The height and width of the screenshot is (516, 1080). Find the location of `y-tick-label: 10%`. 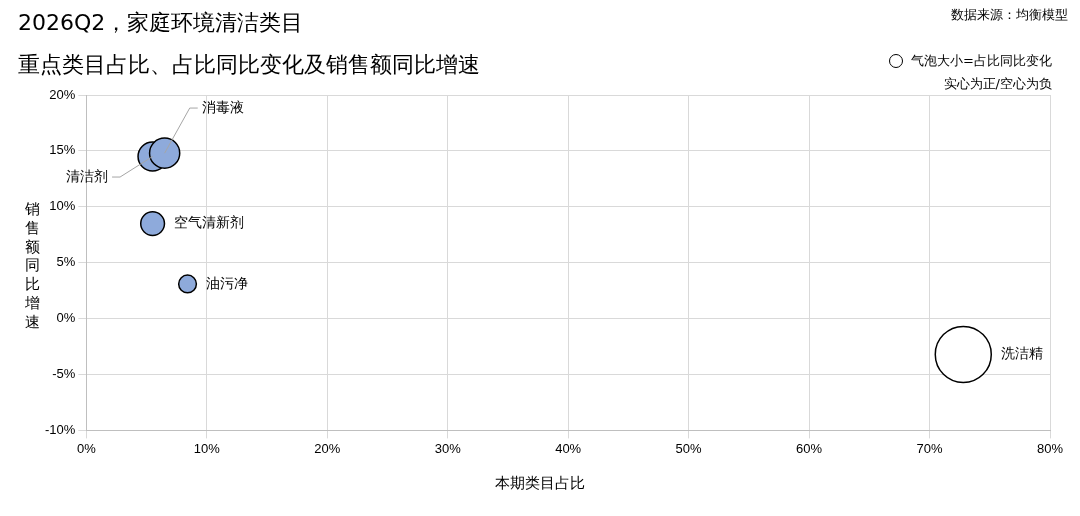

y-tick-label: 10% is located at coordinates (62, 206).